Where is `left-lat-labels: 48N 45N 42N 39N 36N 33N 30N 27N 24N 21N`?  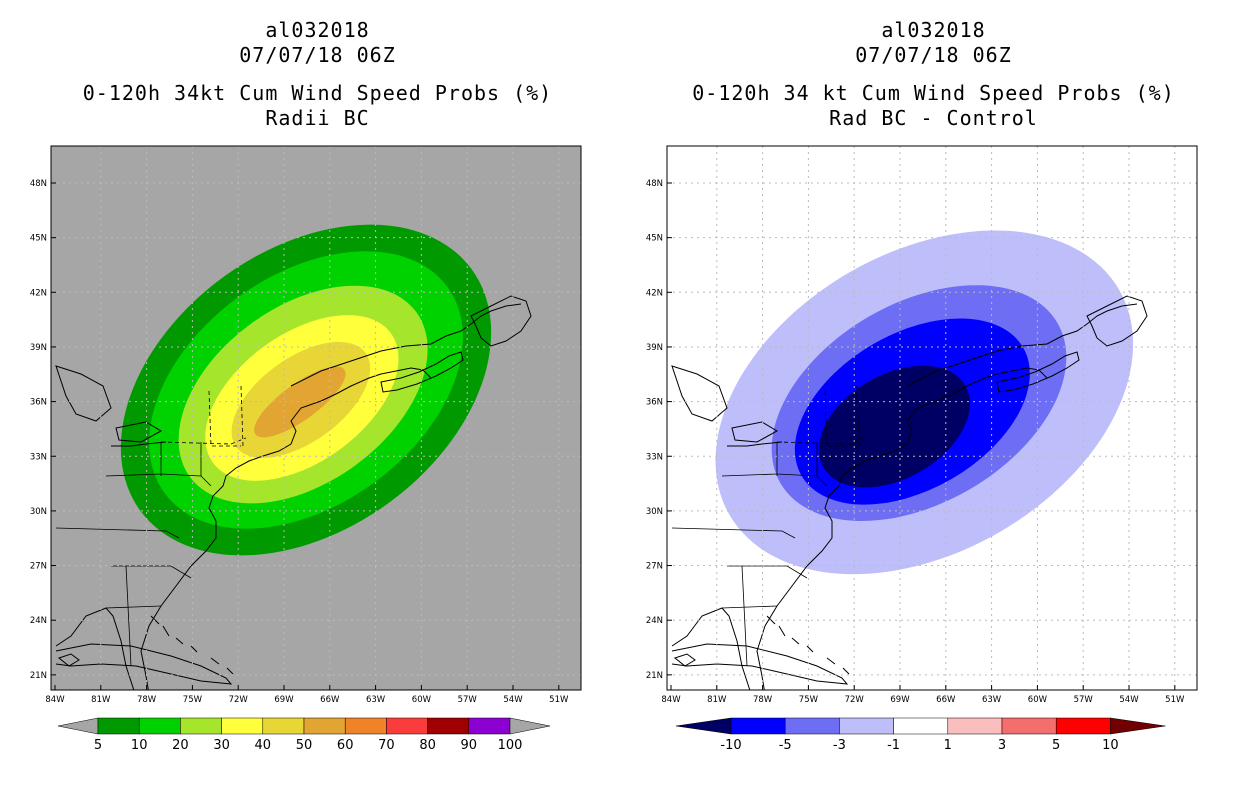
left-lat-labels: 48N 45N 42N 39N 36N 33N 30N 27N 24N 21N is located at coordinates (43, 430).